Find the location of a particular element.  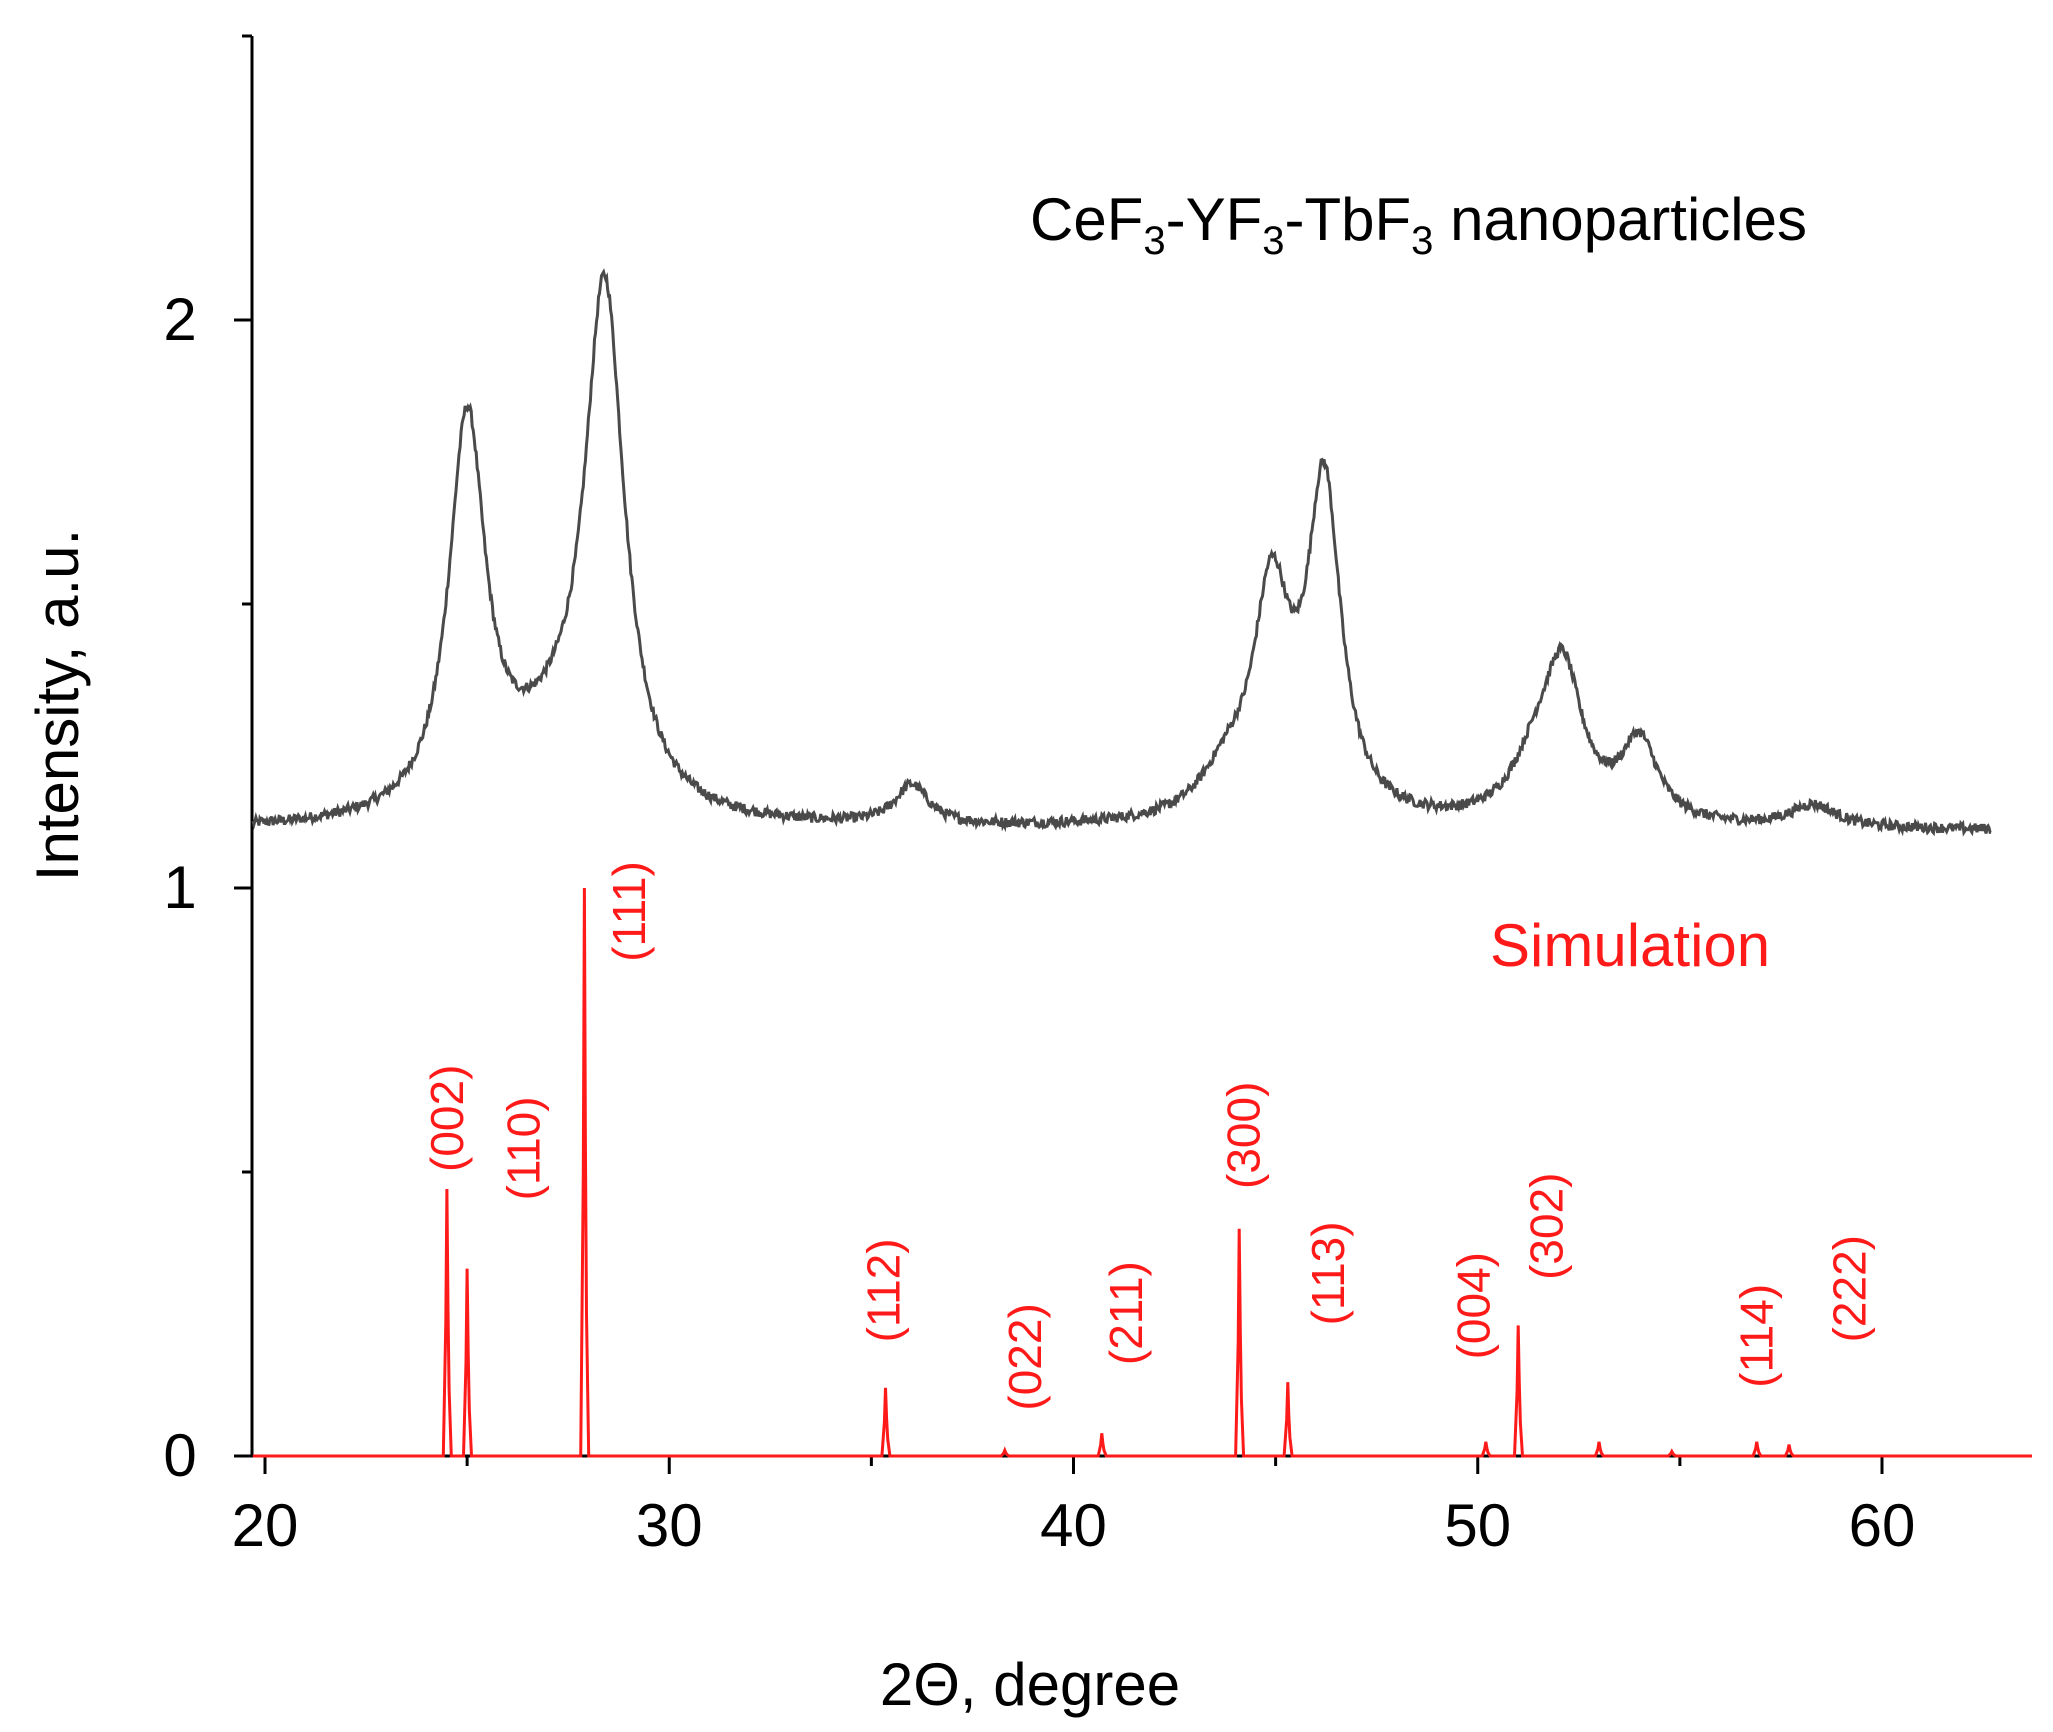

hkl-label: (110) is located at coordinates (524, 1148).